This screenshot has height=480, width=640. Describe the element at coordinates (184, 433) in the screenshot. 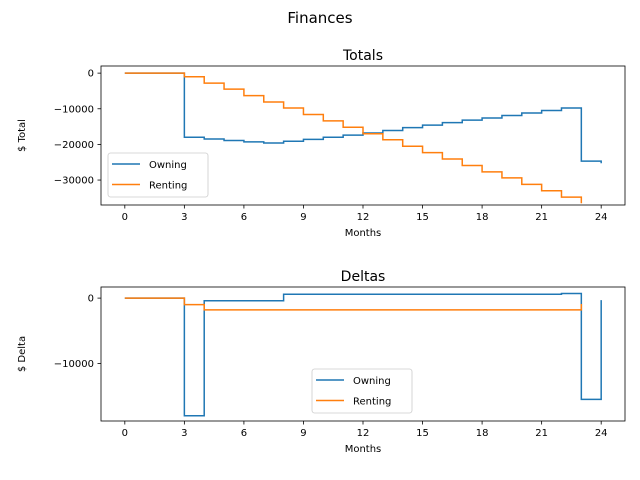

I see `deltas-x-tick-label: 3` at that location.